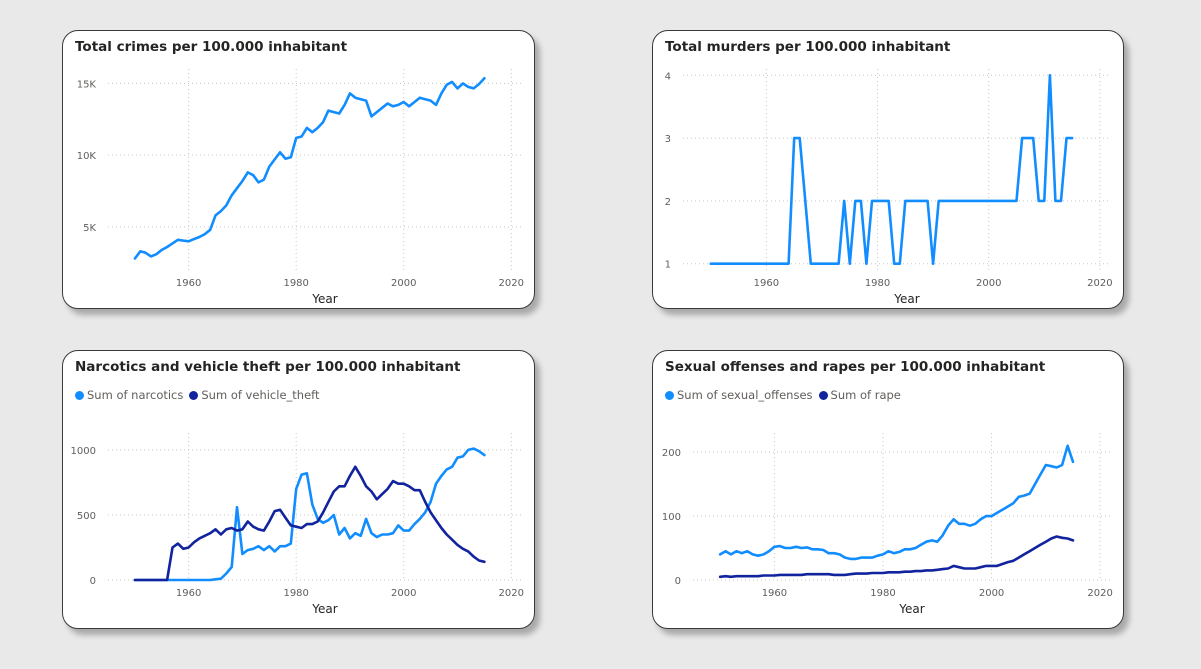  What do you see at coordinates (87, 84) in the screenshot?
I see `y-tick-label: 15K` at bounding box center [87, 84].